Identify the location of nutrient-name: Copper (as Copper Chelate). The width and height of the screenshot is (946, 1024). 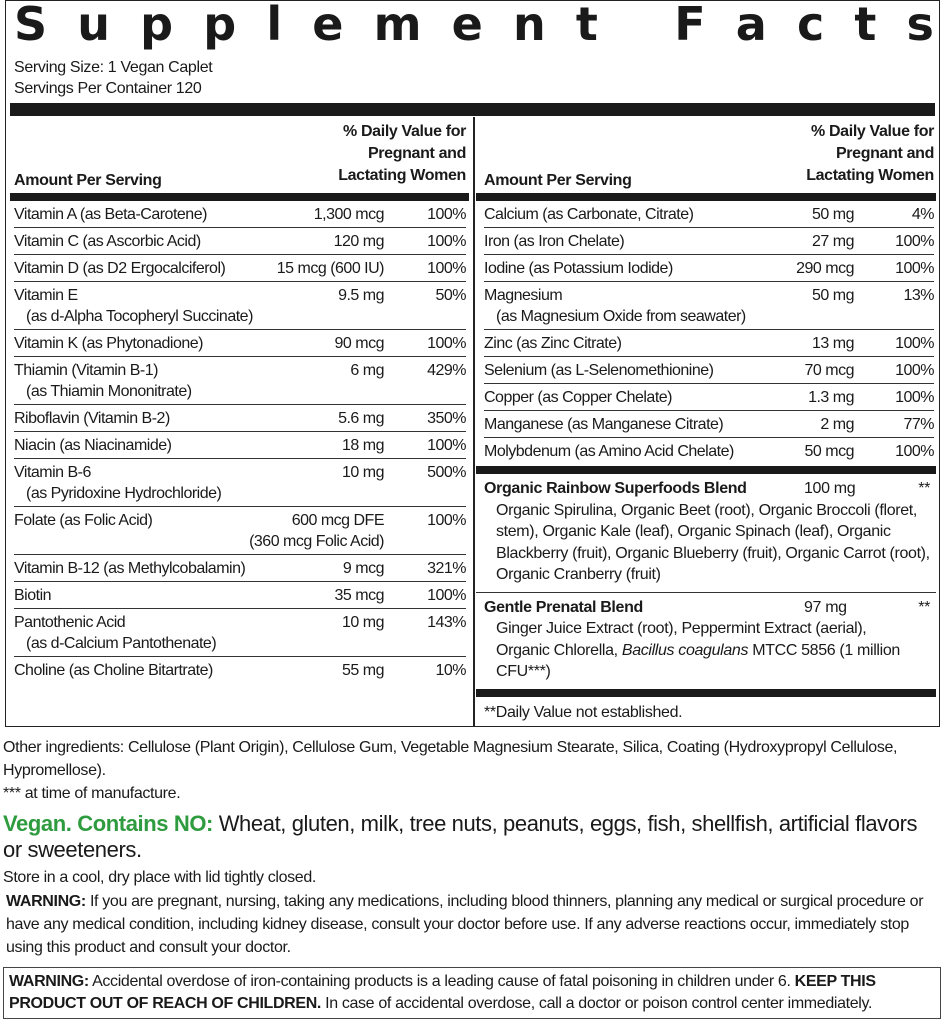
(578, 397).